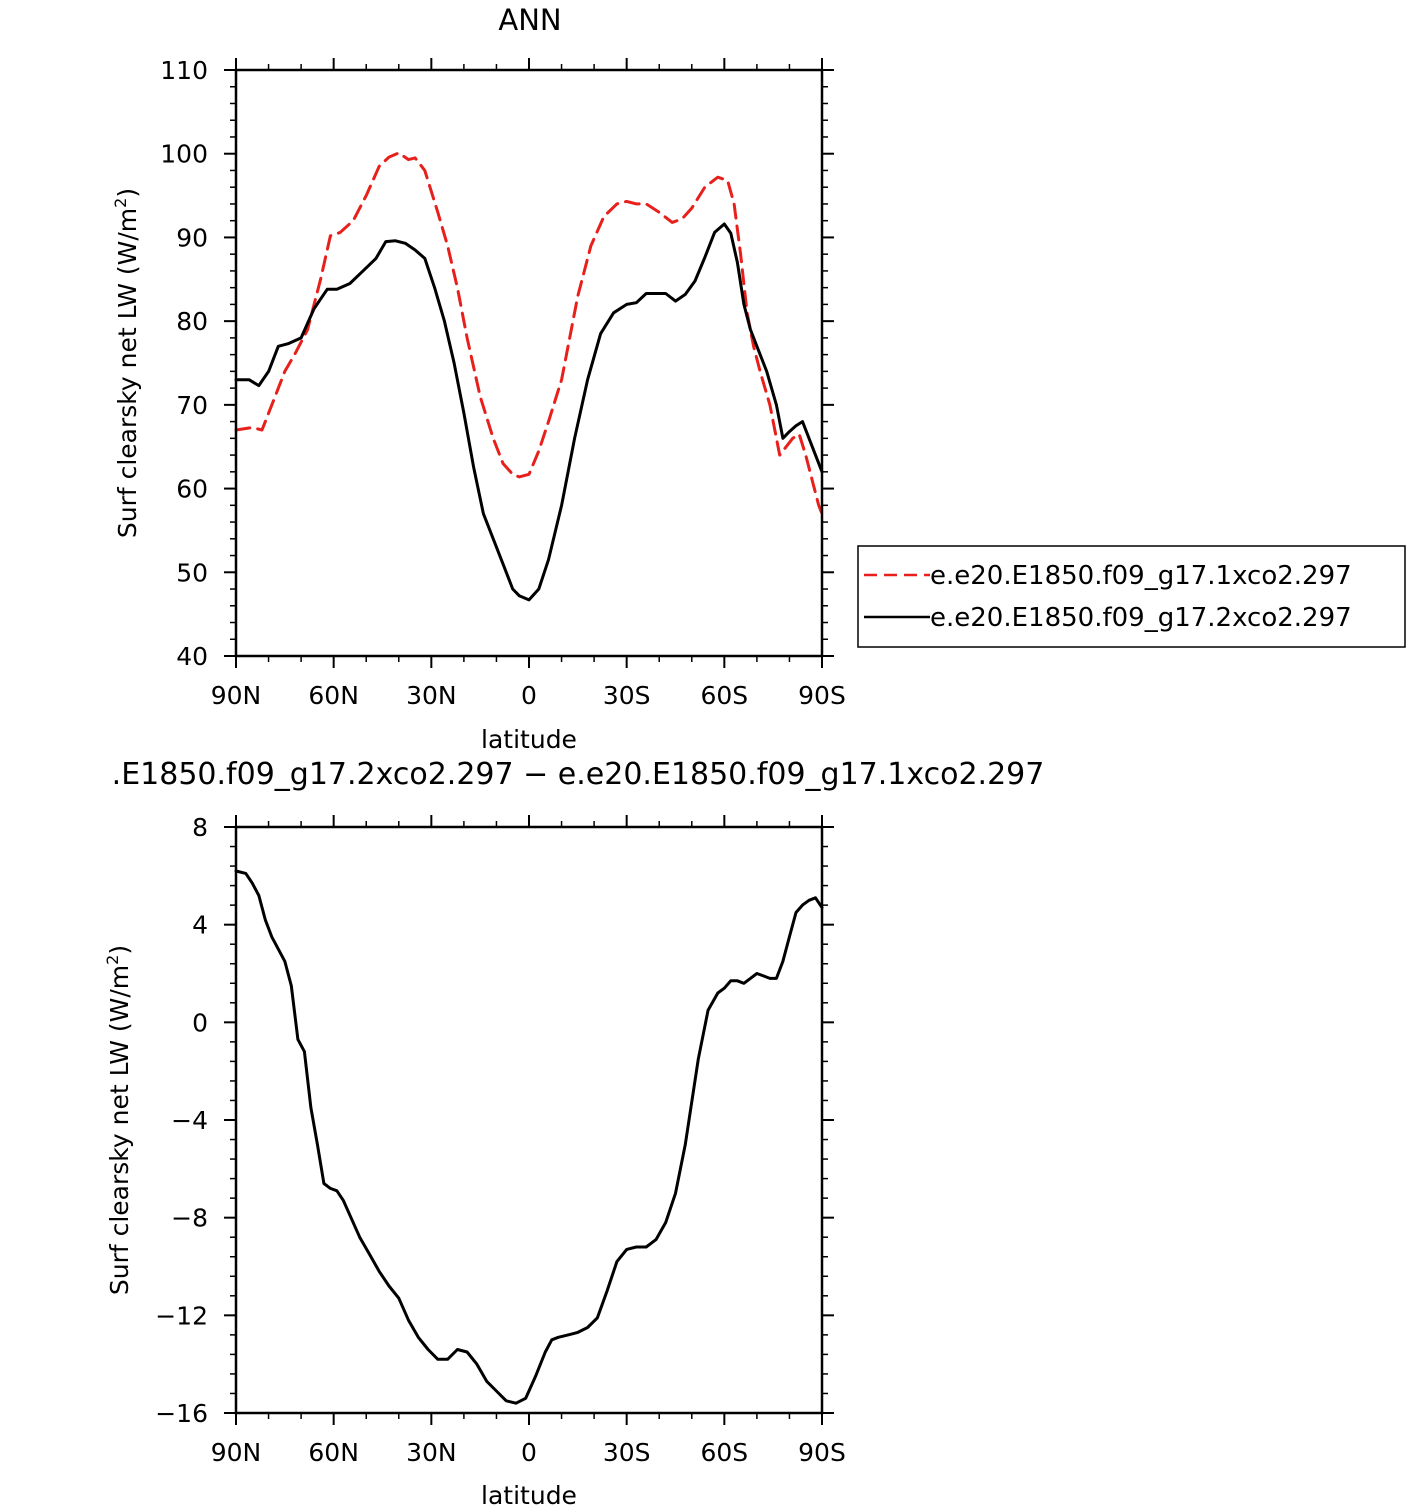 Image resolution: width=1410 pixels, height=1512 pixels. Describe the element at coordinates (181, 1413) in the screenshot. I see `bottom-y-tick-label: −16` at that location.